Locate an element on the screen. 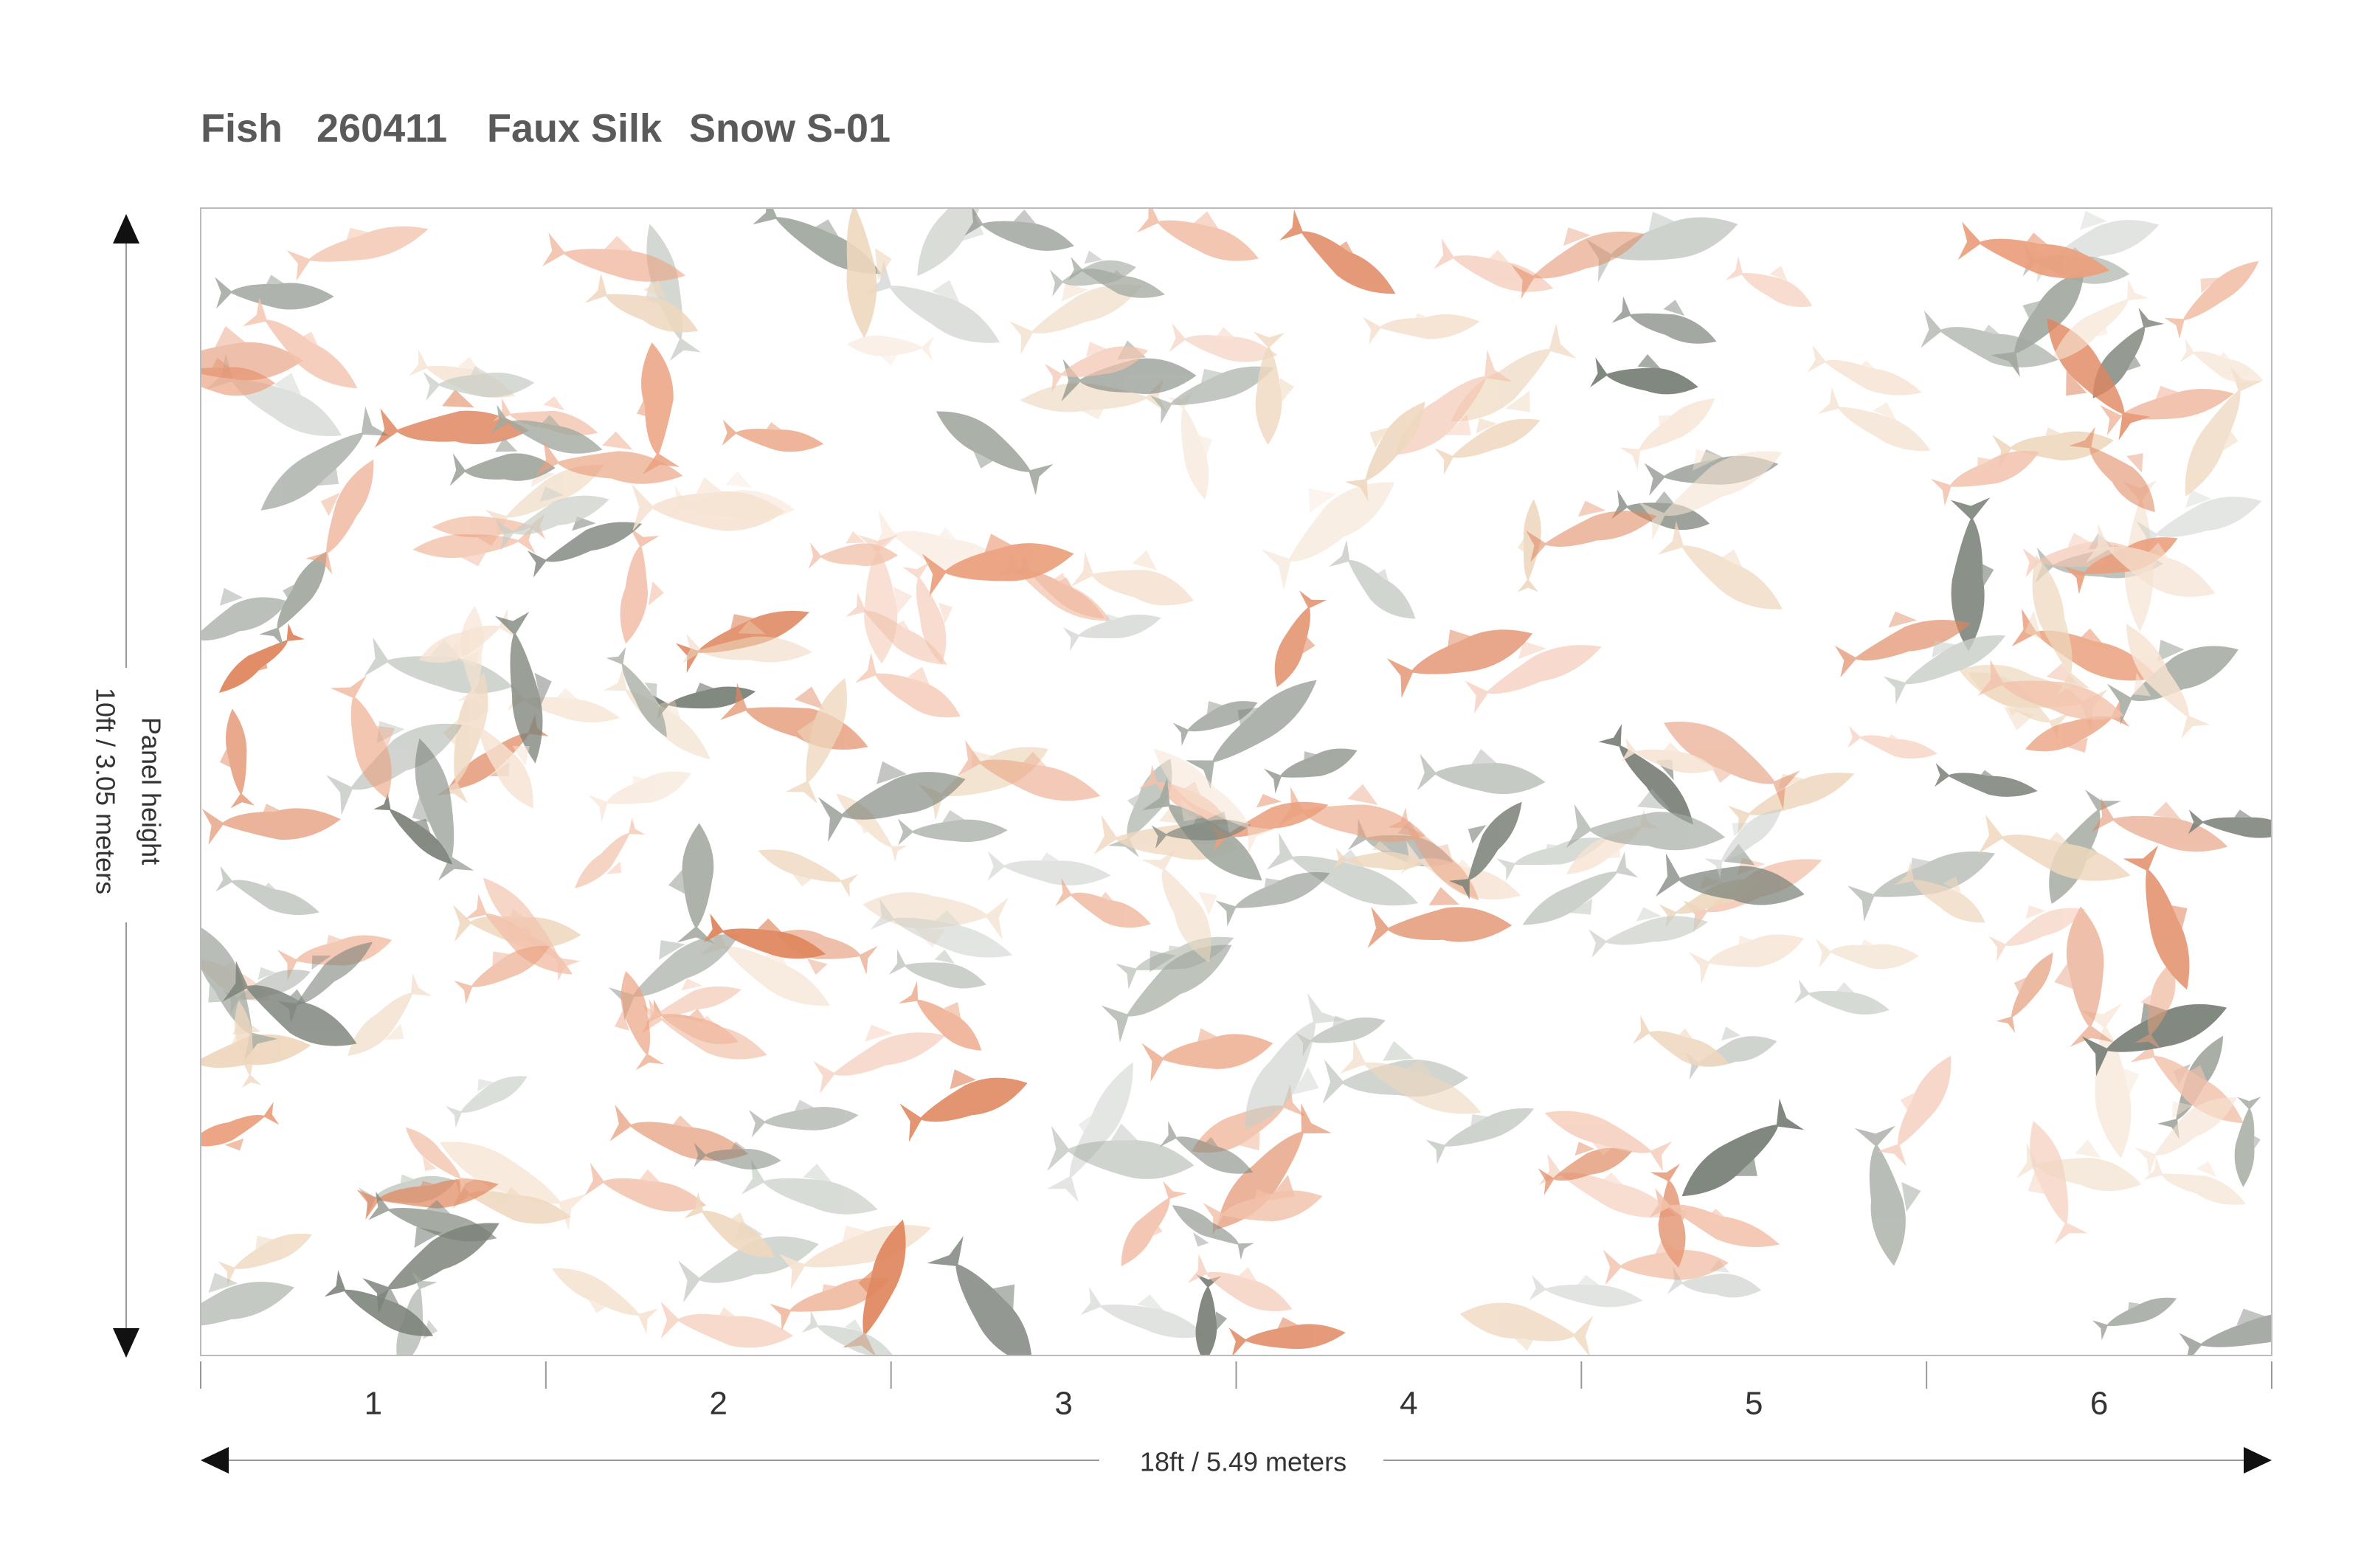 The width and height of the screenshot is (2361, 1568). pattern-code: 260411 is located at coordinates (382, 128).